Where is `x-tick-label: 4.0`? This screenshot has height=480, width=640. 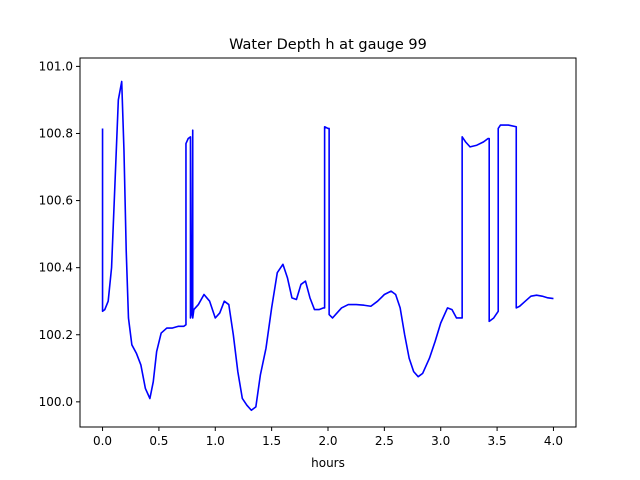
x-tick-label: 4.0 is located at coordinates (553, 441).